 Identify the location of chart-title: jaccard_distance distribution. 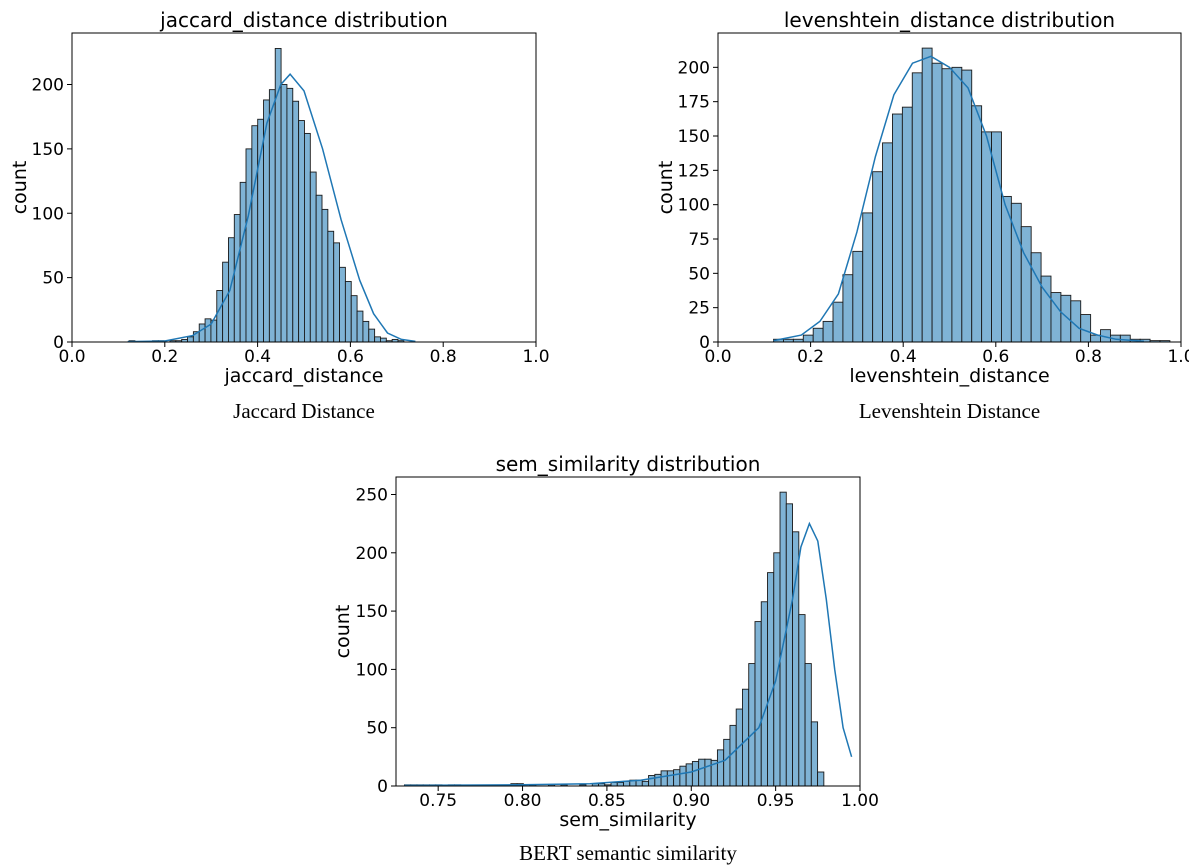
(303, 20).